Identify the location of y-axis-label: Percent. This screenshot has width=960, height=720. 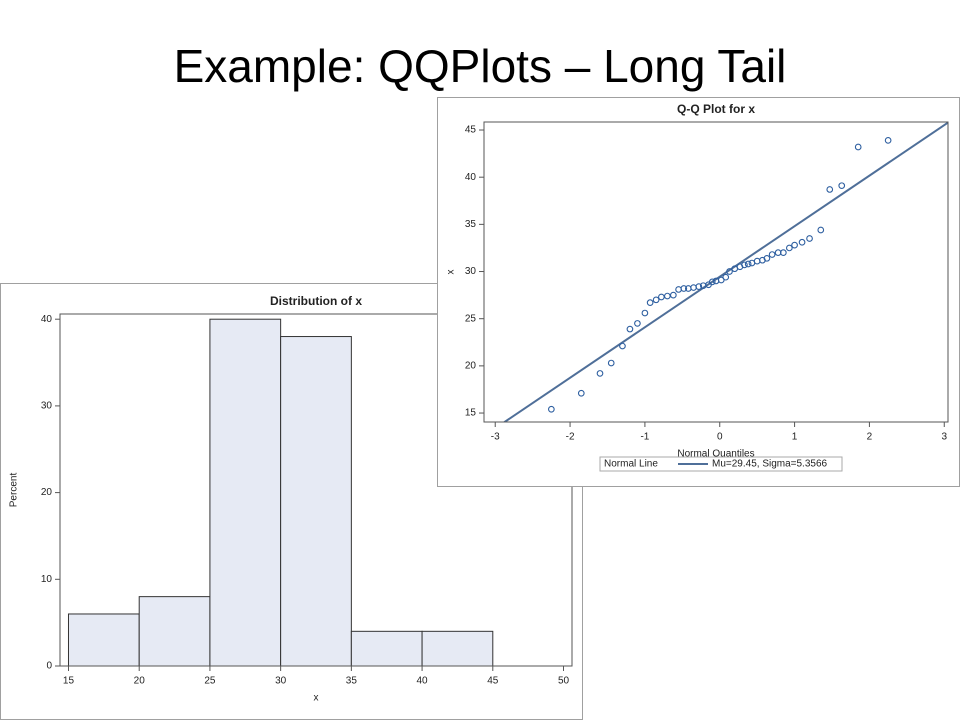
(14, 490).